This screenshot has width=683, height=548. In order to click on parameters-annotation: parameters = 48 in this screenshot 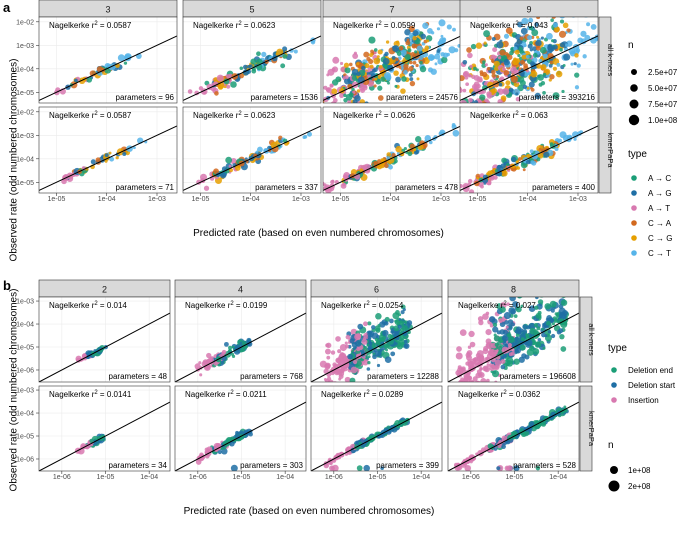, I will do `click(138, 376)`.